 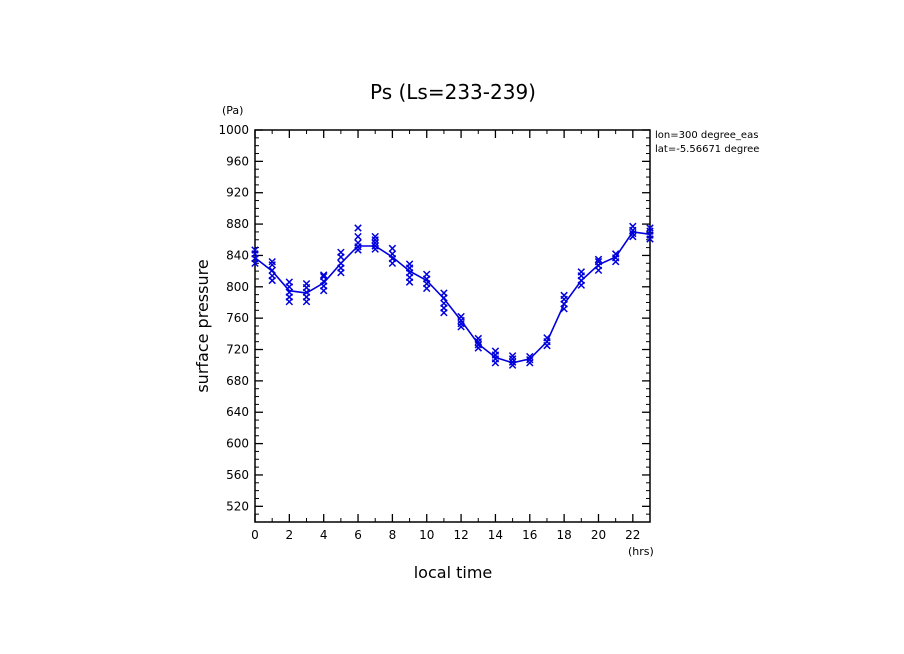 I want to click on x-tick-label: 12, so click(x=460, y=535).